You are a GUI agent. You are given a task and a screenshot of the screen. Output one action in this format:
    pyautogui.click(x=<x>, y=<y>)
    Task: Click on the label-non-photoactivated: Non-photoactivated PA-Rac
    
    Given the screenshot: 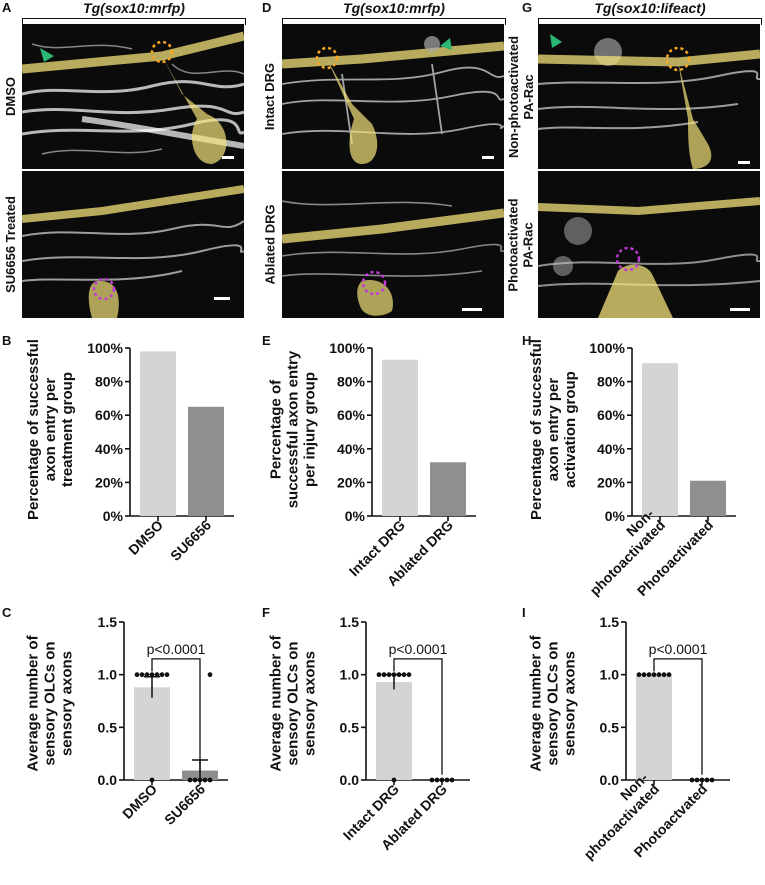 What is the action you would take?
    pyautogui.click(x=521, y=96)
    